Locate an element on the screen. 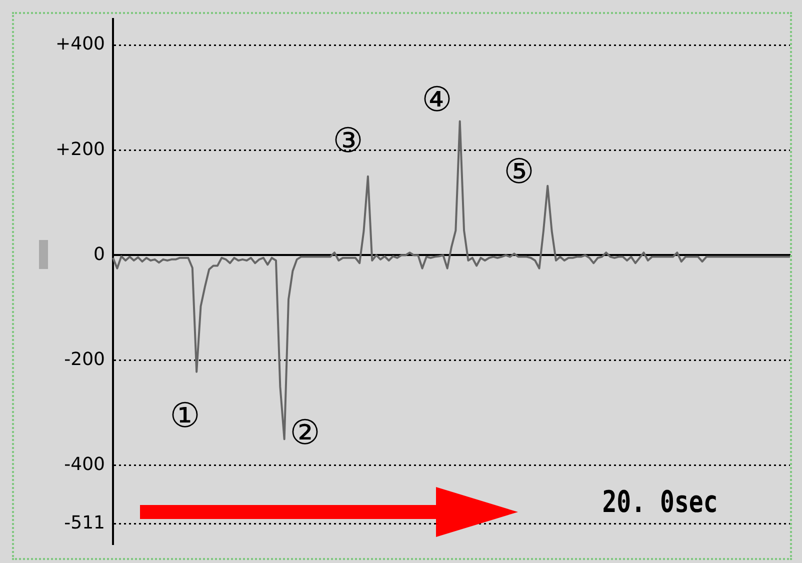 The width and height of the screenshot is (802, 563). y-tick-label: +200 is located at coordinates (80, 149).